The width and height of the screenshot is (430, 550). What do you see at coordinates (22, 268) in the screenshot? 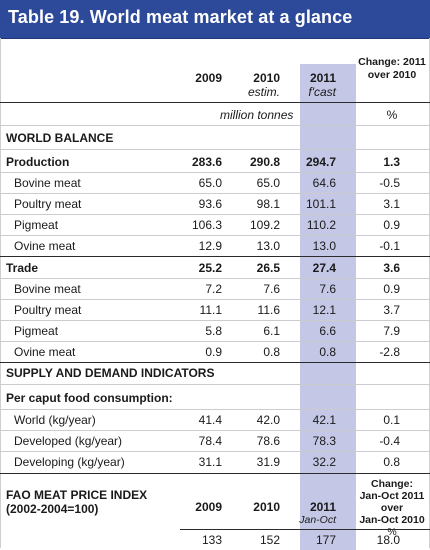
I see `row-label: Trade` at bounding box center [22, 268].